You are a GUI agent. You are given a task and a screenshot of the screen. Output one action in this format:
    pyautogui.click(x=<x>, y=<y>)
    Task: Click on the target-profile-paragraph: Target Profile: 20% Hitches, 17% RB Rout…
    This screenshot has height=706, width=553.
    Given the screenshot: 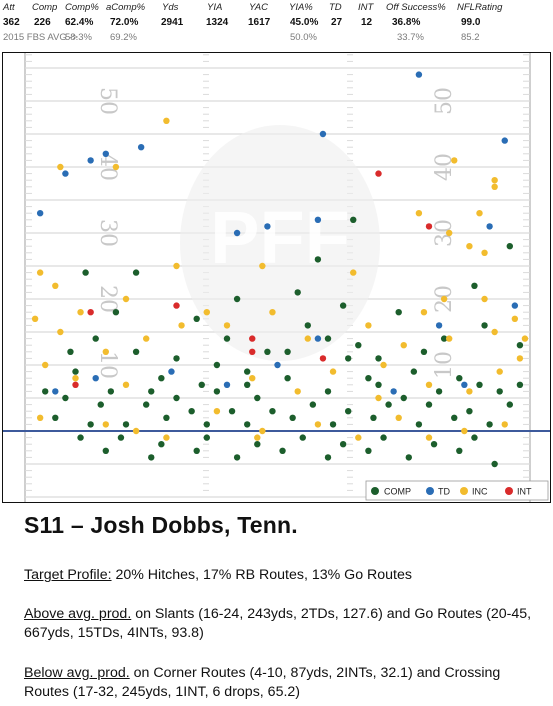 What is the action you would take?
    pyautogui.click(x=284, y=575)
    